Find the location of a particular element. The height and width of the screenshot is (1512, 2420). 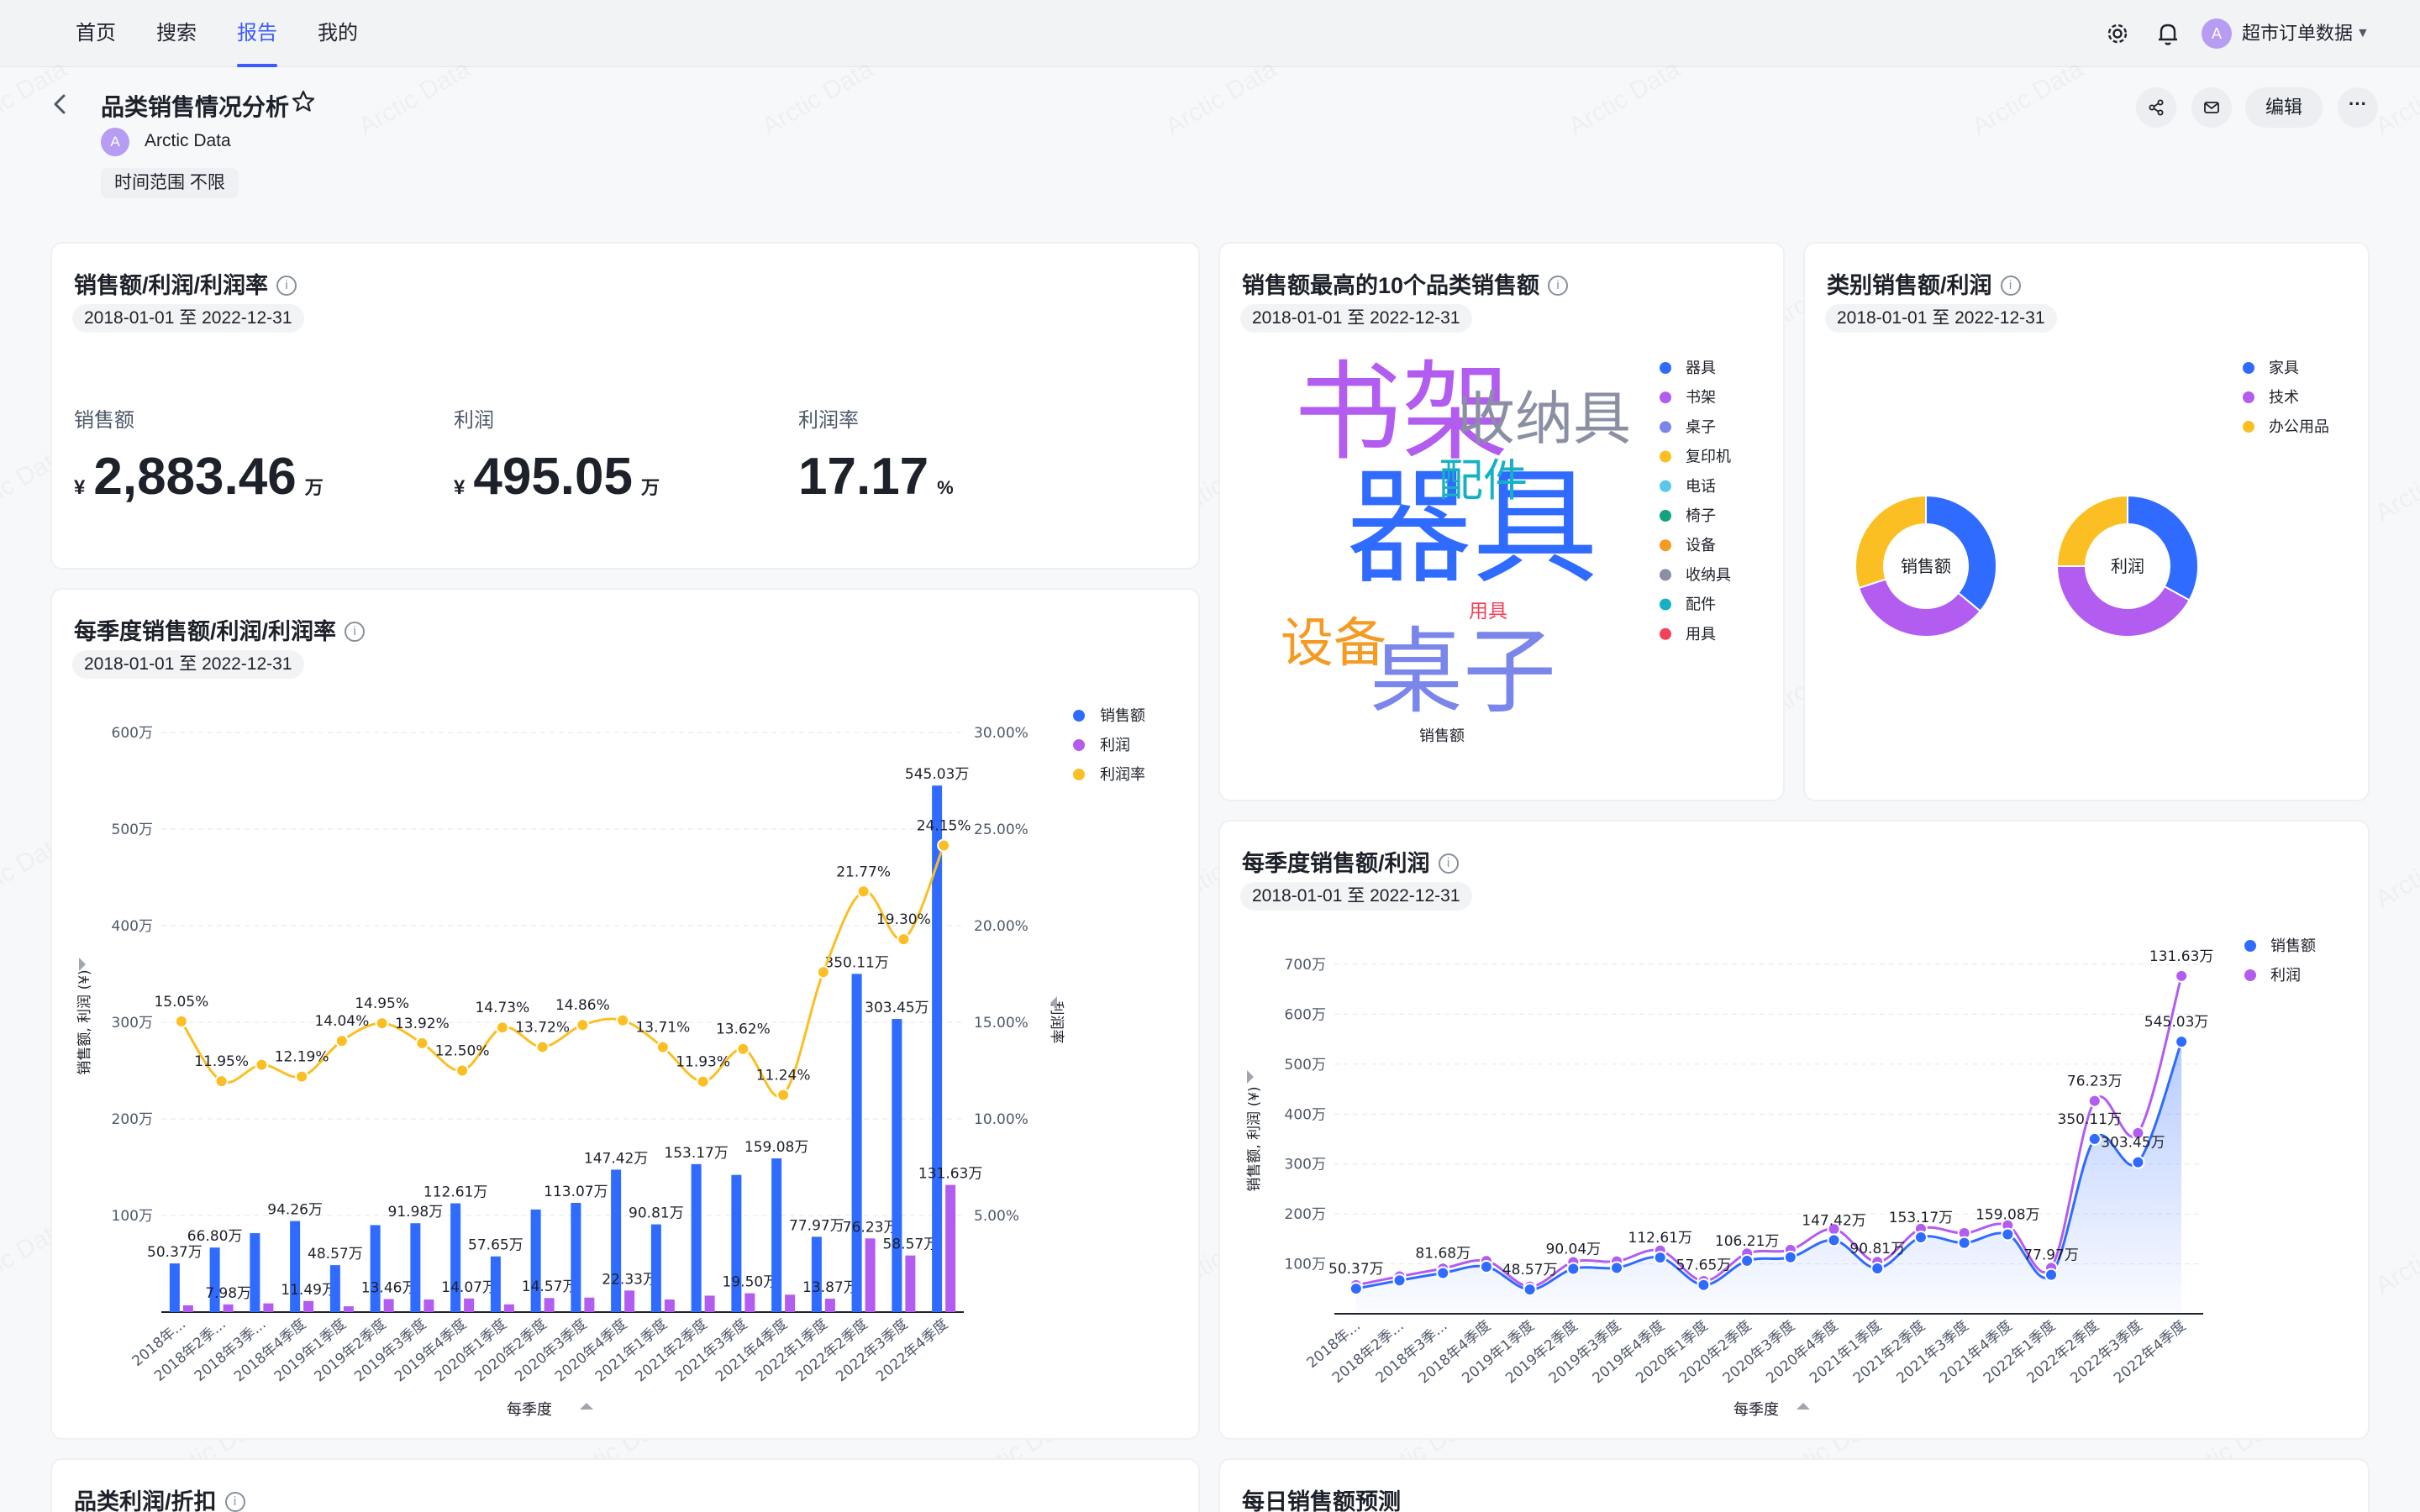

point-label-sales: 50.37万 is located at coordinates (1356, 1269).